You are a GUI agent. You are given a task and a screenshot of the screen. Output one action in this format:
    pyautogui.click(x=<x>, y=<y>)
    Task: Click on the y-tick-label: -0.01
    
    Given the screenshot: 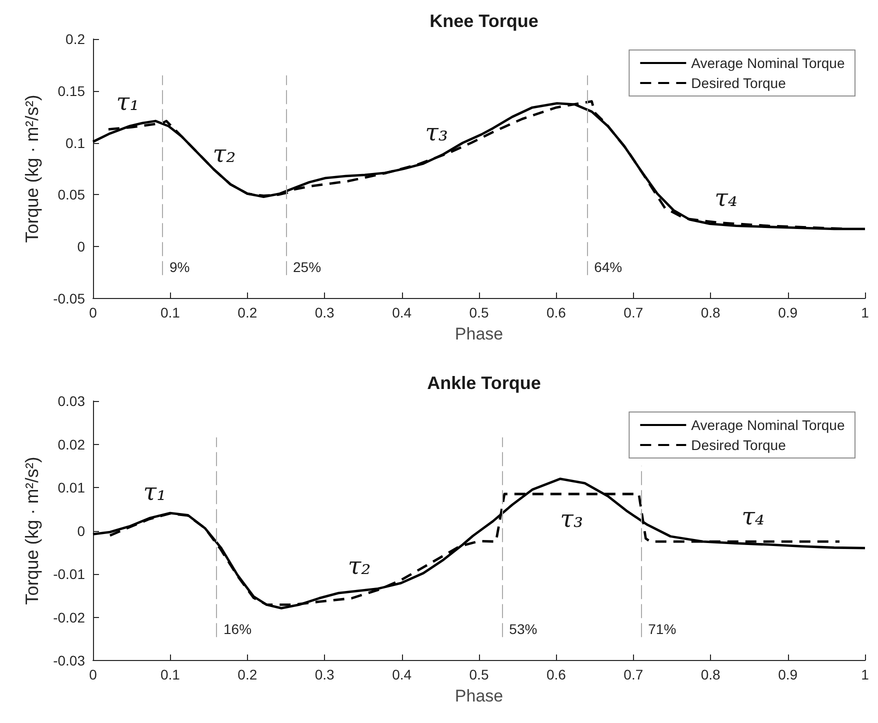 What is the action you would take?
    pyautogui.click(x=69, y=574)
    